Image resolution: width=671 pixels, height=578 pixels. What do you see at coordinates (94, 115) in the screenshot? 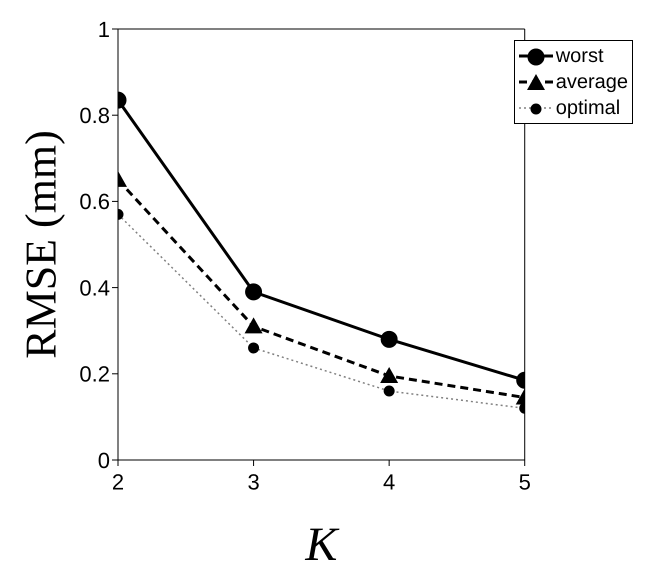
I see `y-tick-label: 0.8` at bounding box center [94, 115].